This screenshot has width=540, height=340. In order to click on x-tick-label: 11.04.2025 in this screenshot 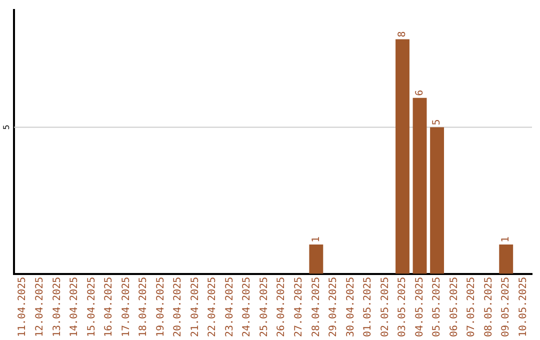, I will do `click(22, 307)`.